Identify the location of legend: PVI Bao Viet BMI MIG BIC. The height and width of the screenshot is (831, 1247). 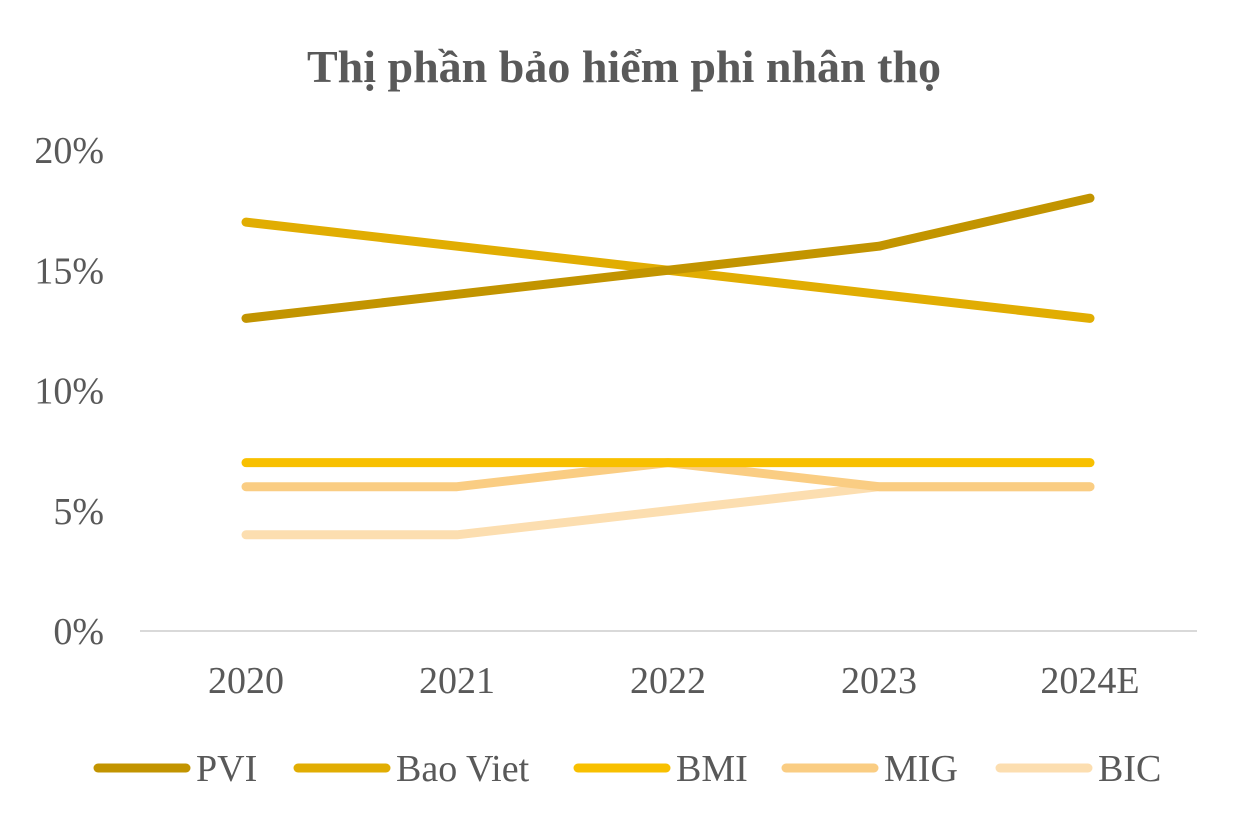
(627, 769).